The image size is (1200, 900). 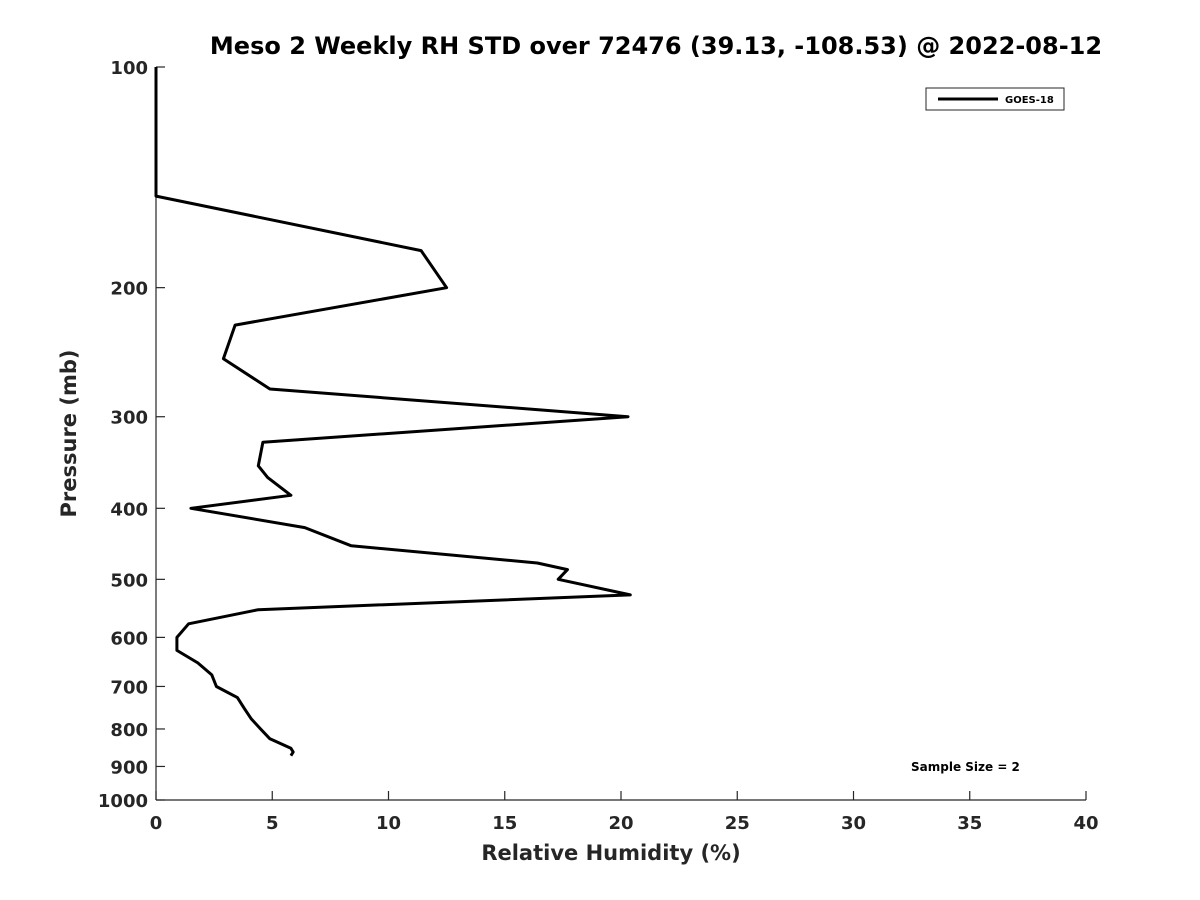 What do you see at coordinates (129, 68) in the screenshot?
I see `y-tick-label: 100` at bounding box center [129, 68].